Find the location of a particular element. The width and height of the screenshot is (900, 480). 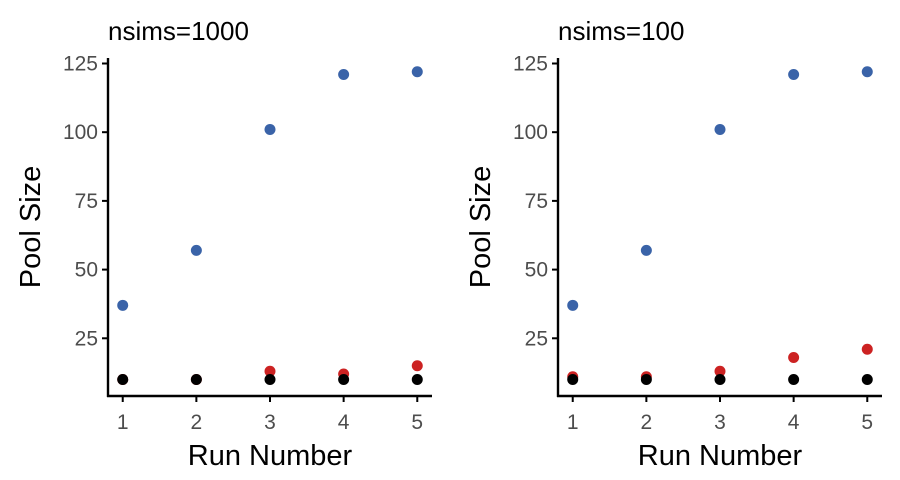

panel-title: nsims=100 is located at coordinates (621, 31).